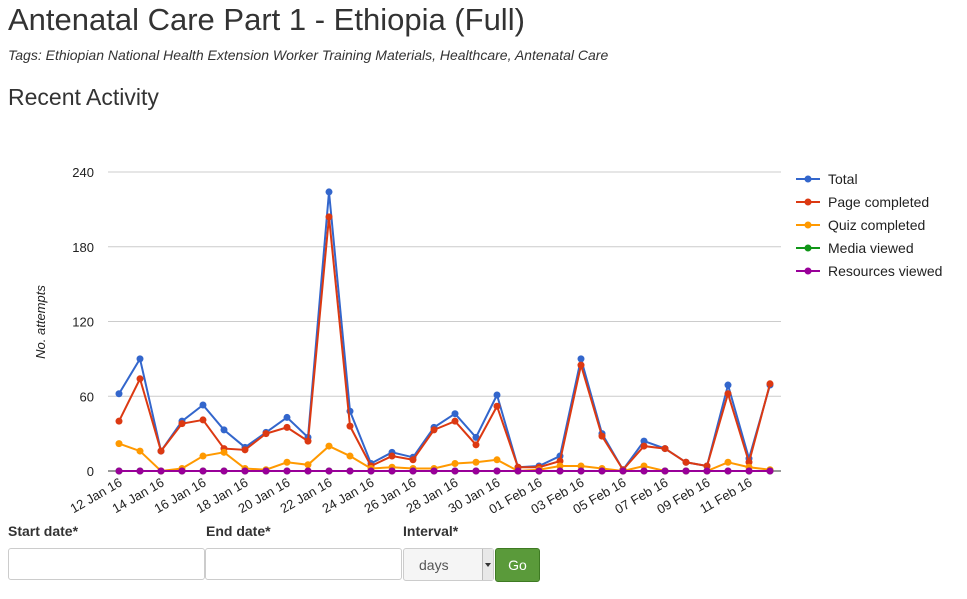 This screenshot has width=967, height=599. What do you see at coordinates (444, 457) in the screenshot?
I see `series-line` at bounding box center [444, 457].